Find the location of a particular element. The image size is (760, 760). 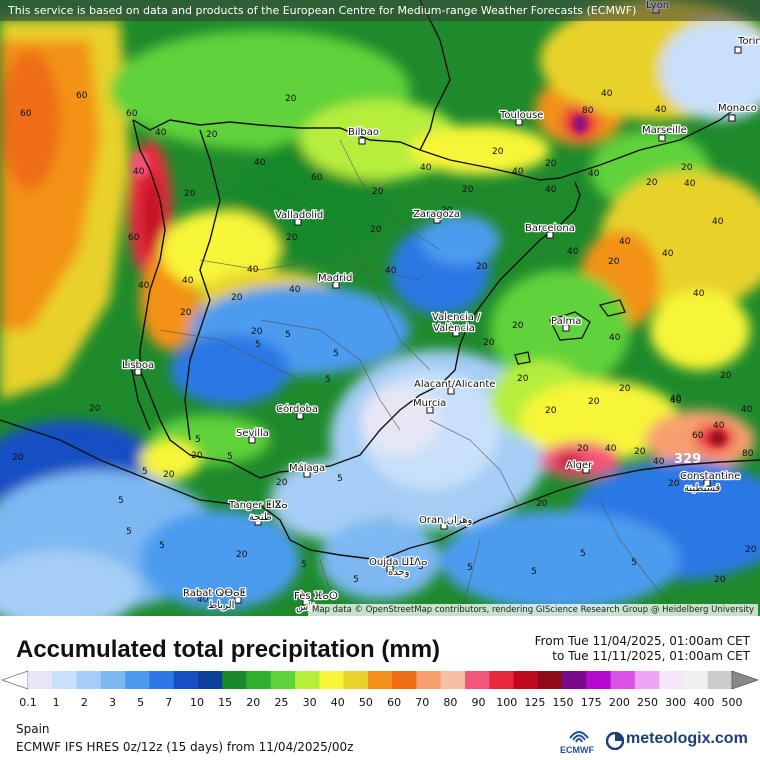

colorbar-tick-label: 50 is located at coordinates (365, 702).